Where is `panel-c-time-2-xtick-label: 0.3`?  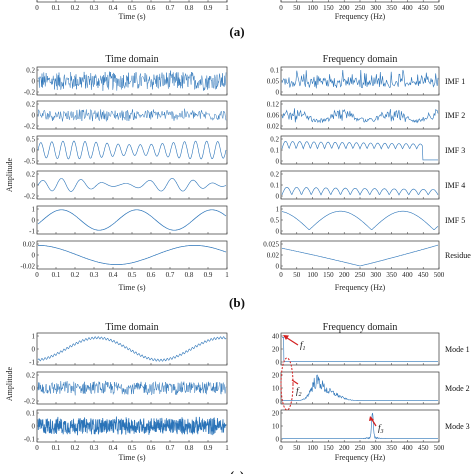
panel-c-time-2-xtick-label: 0.3 is located at coordinates (94, 448).